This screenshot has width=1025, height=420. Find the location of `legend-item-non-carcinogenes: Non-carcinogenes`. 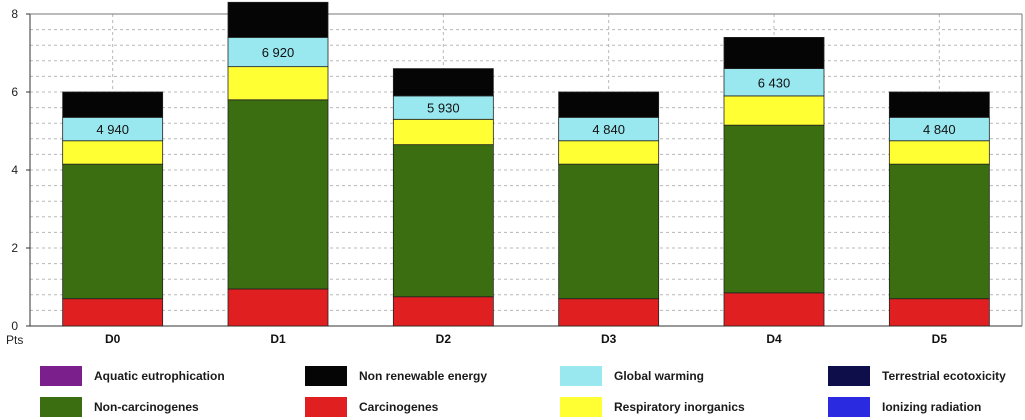

legend-item-non-carcinogenes: Non-carcinogenes is located at coordinates (119, 407).